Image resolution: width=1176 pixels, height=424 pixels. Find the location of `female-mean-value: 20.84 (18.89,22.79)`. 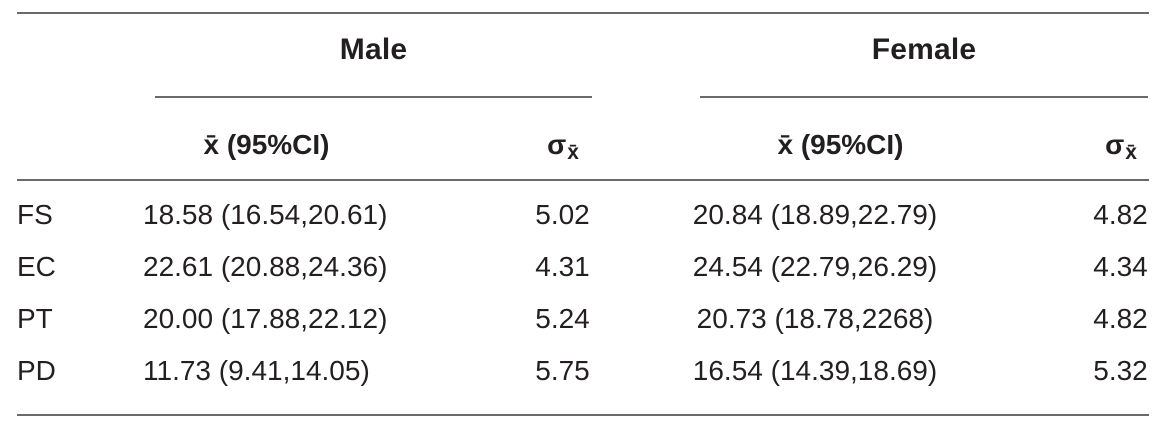

female-mean-value: 20.84 (18.89,22.79) is located at coordinates (815, 214).